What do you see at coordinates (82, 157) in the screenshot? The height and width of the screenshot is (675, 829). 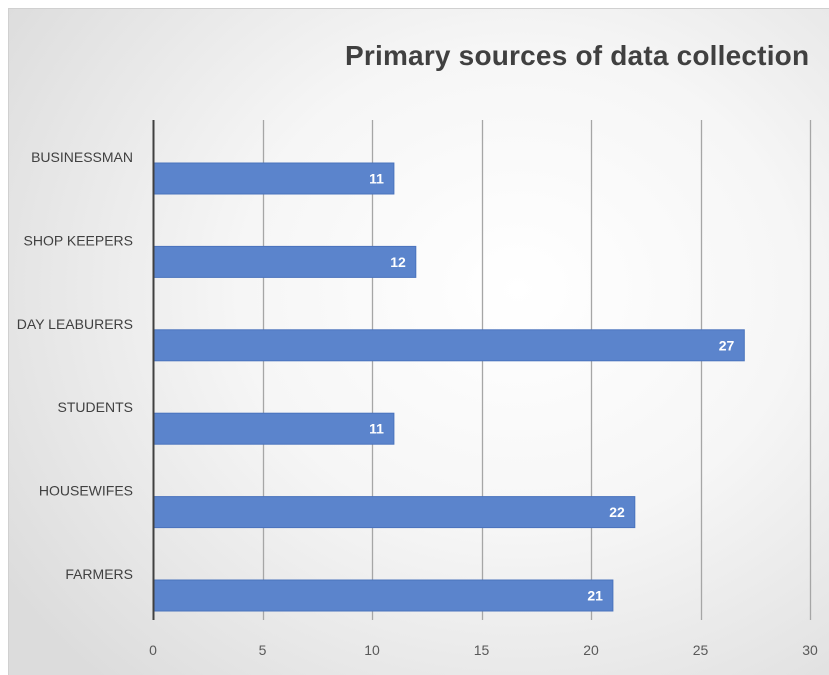 I see `category-label-businessman: BUSINESSMAN` at bounding box center [82, 157].